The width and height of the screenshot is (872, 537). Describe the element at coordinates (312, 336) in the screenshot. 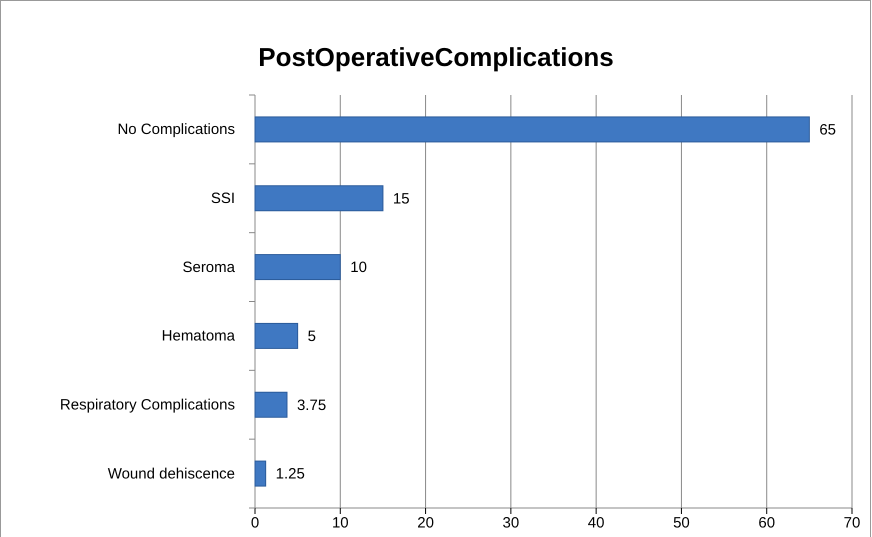

I see `data-label: 5` at that location.